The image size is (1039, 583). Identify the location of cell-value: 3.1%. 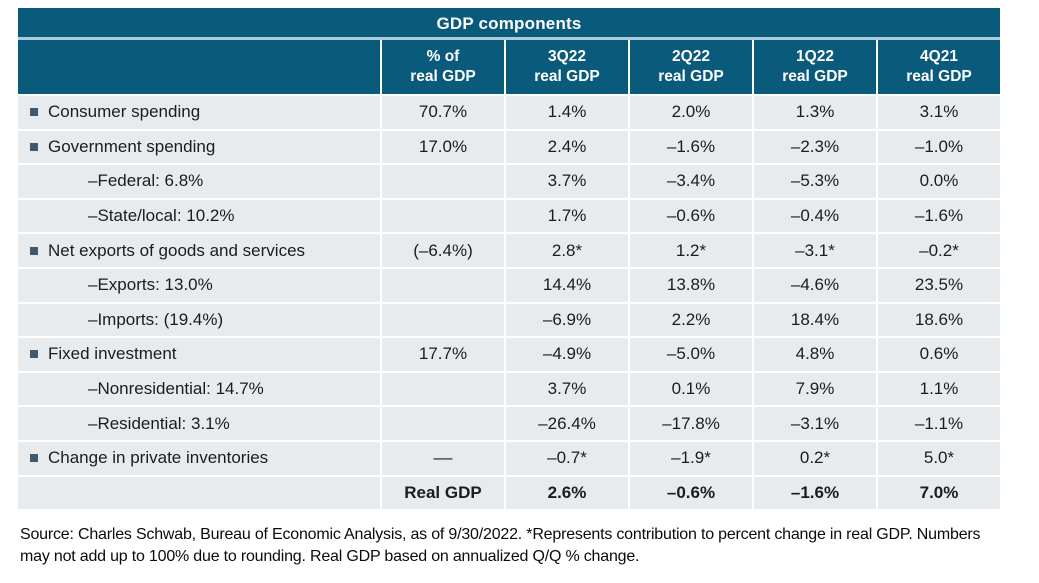
(939, 112).